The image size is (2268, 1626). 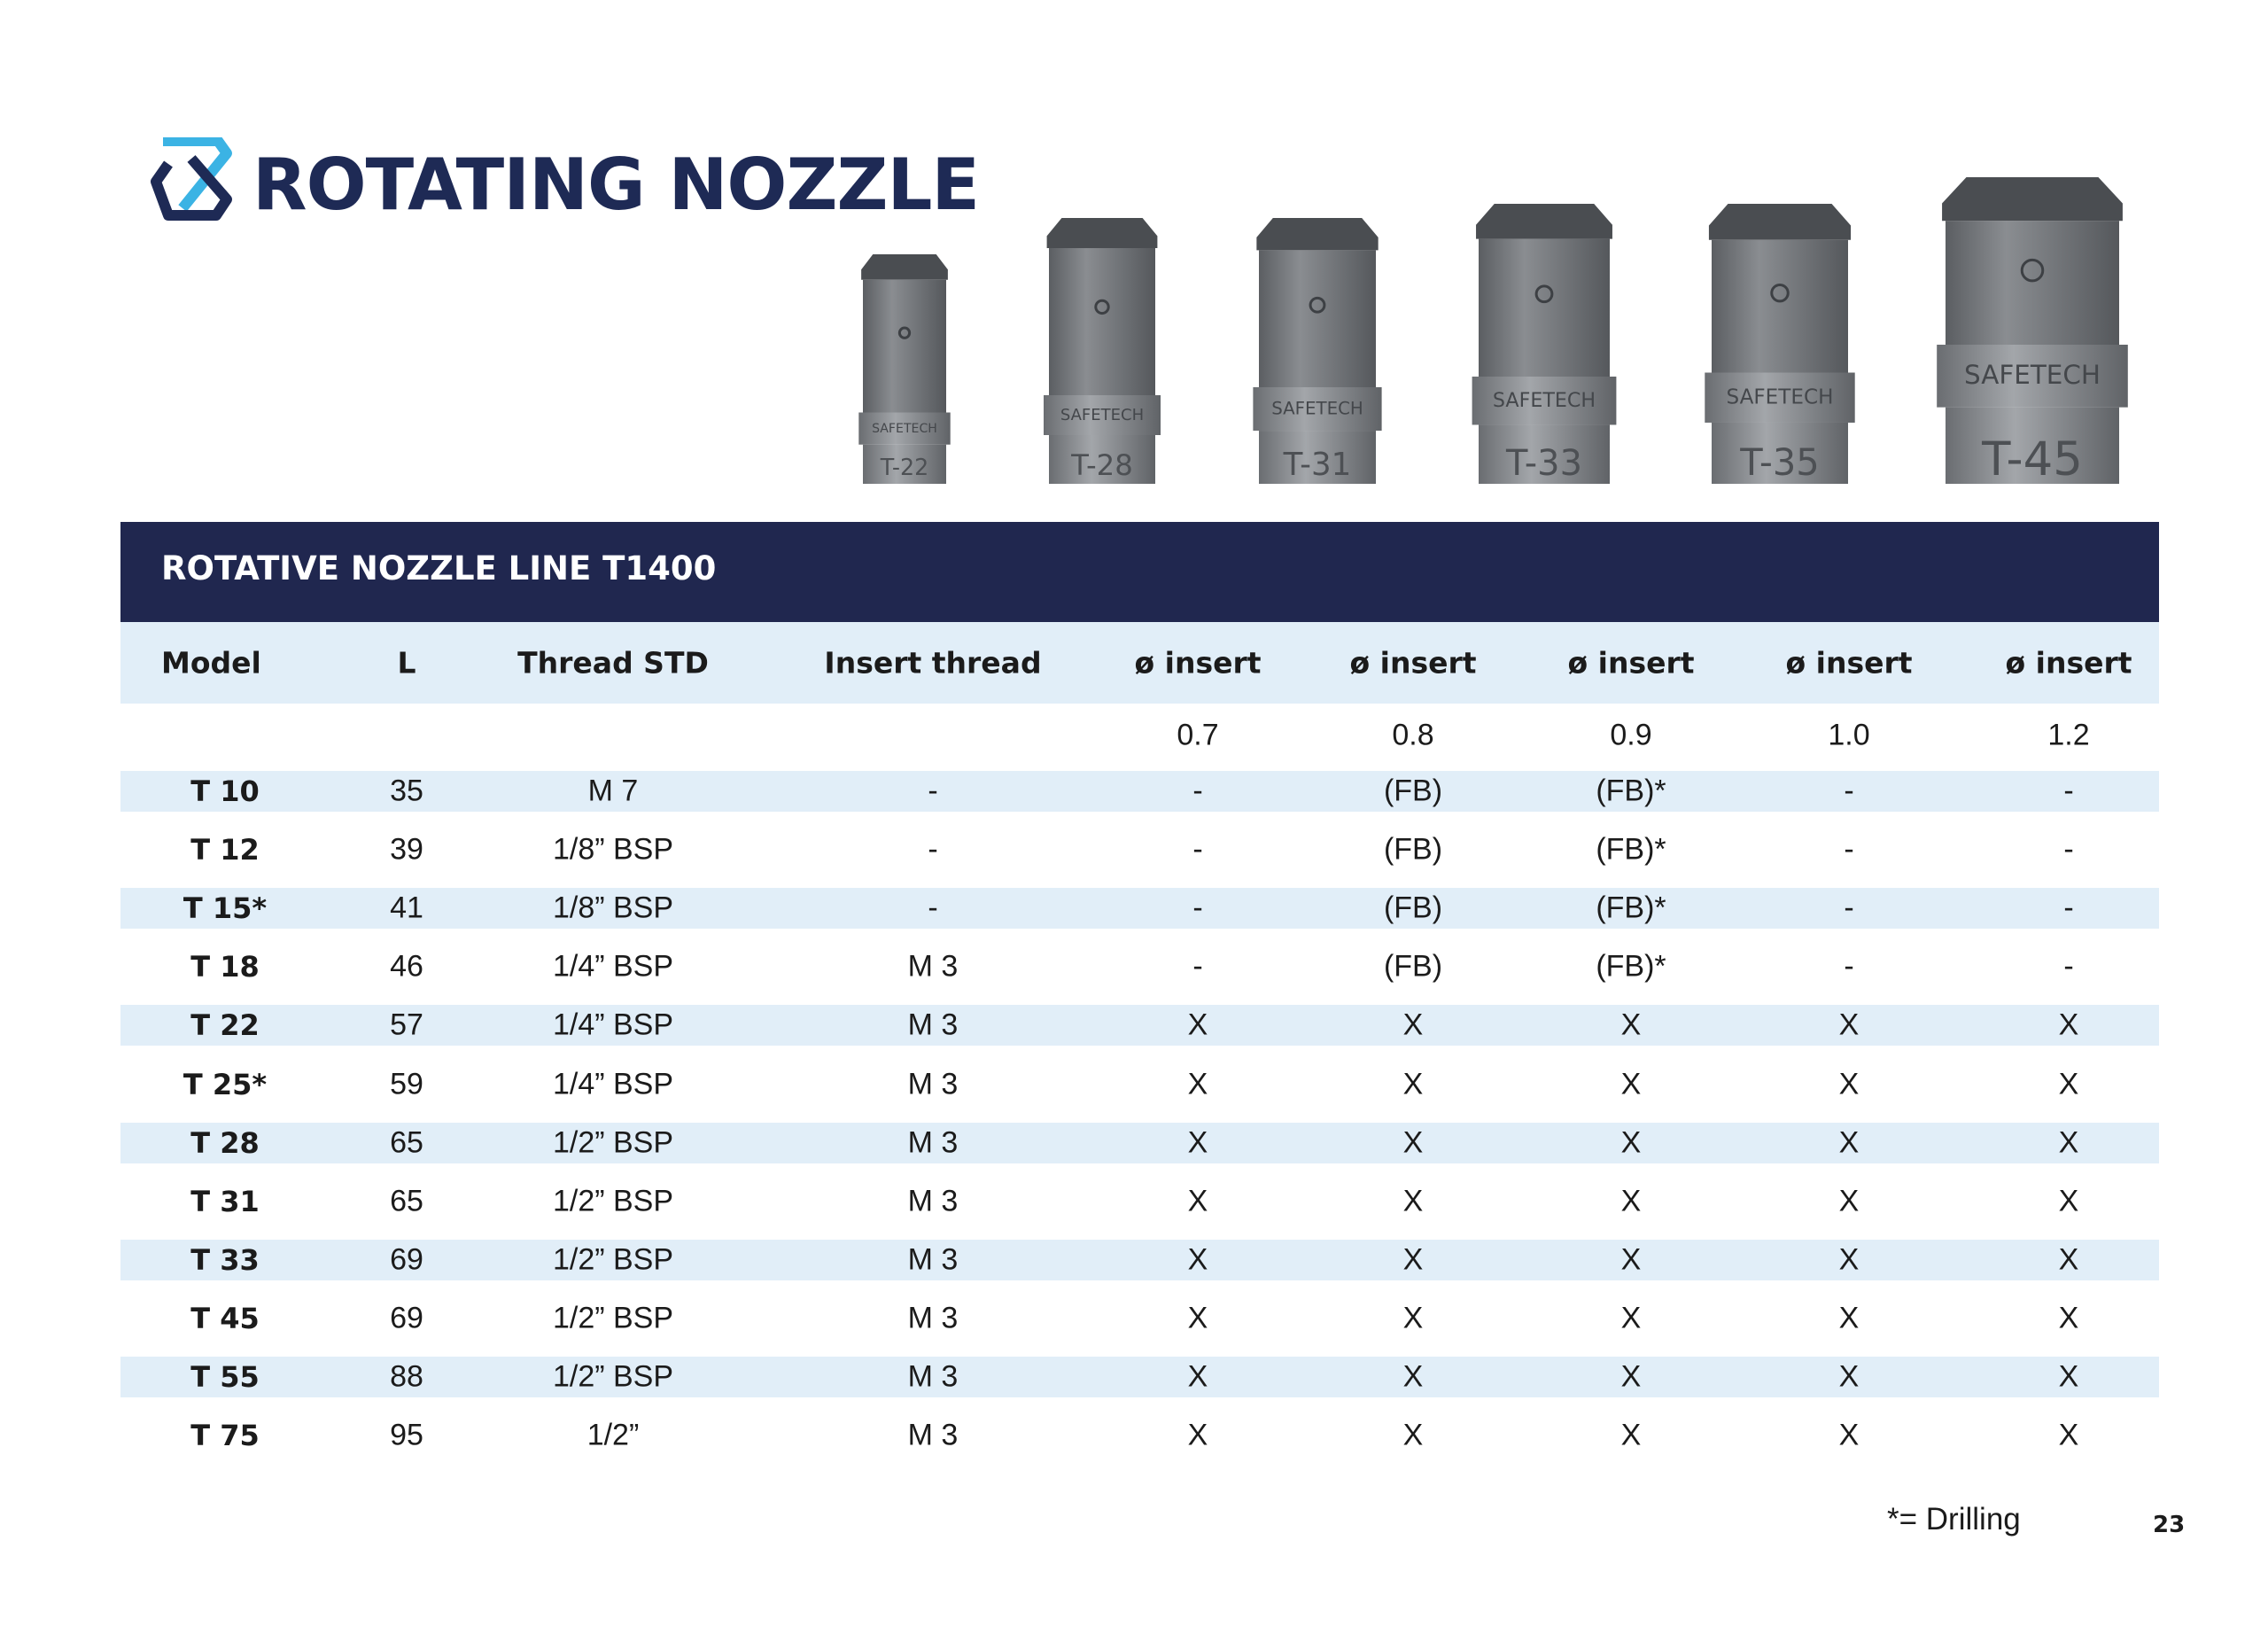 I want to click on table-cell: T 55, so click(x=225, y=1377).